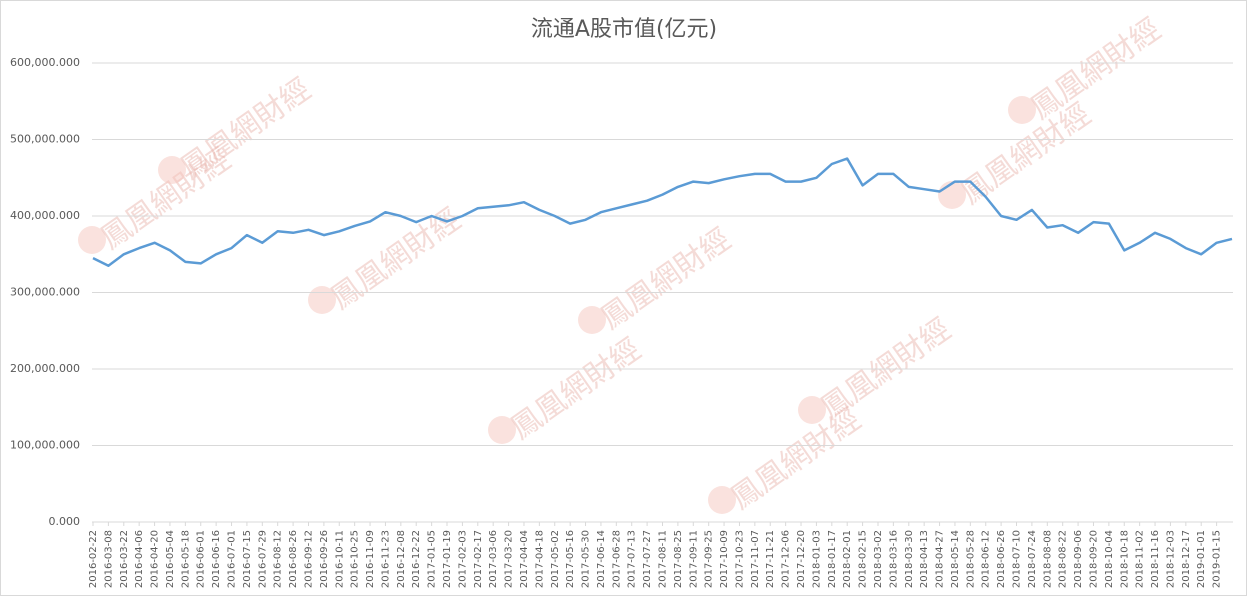 Image resolution: width=1247 pixels, height=596 pixels. What do you see at coordinates (770, 559) in the screenshot?
I see `x-tick-label: 2017-11-21` at bounding box center [770, 559].